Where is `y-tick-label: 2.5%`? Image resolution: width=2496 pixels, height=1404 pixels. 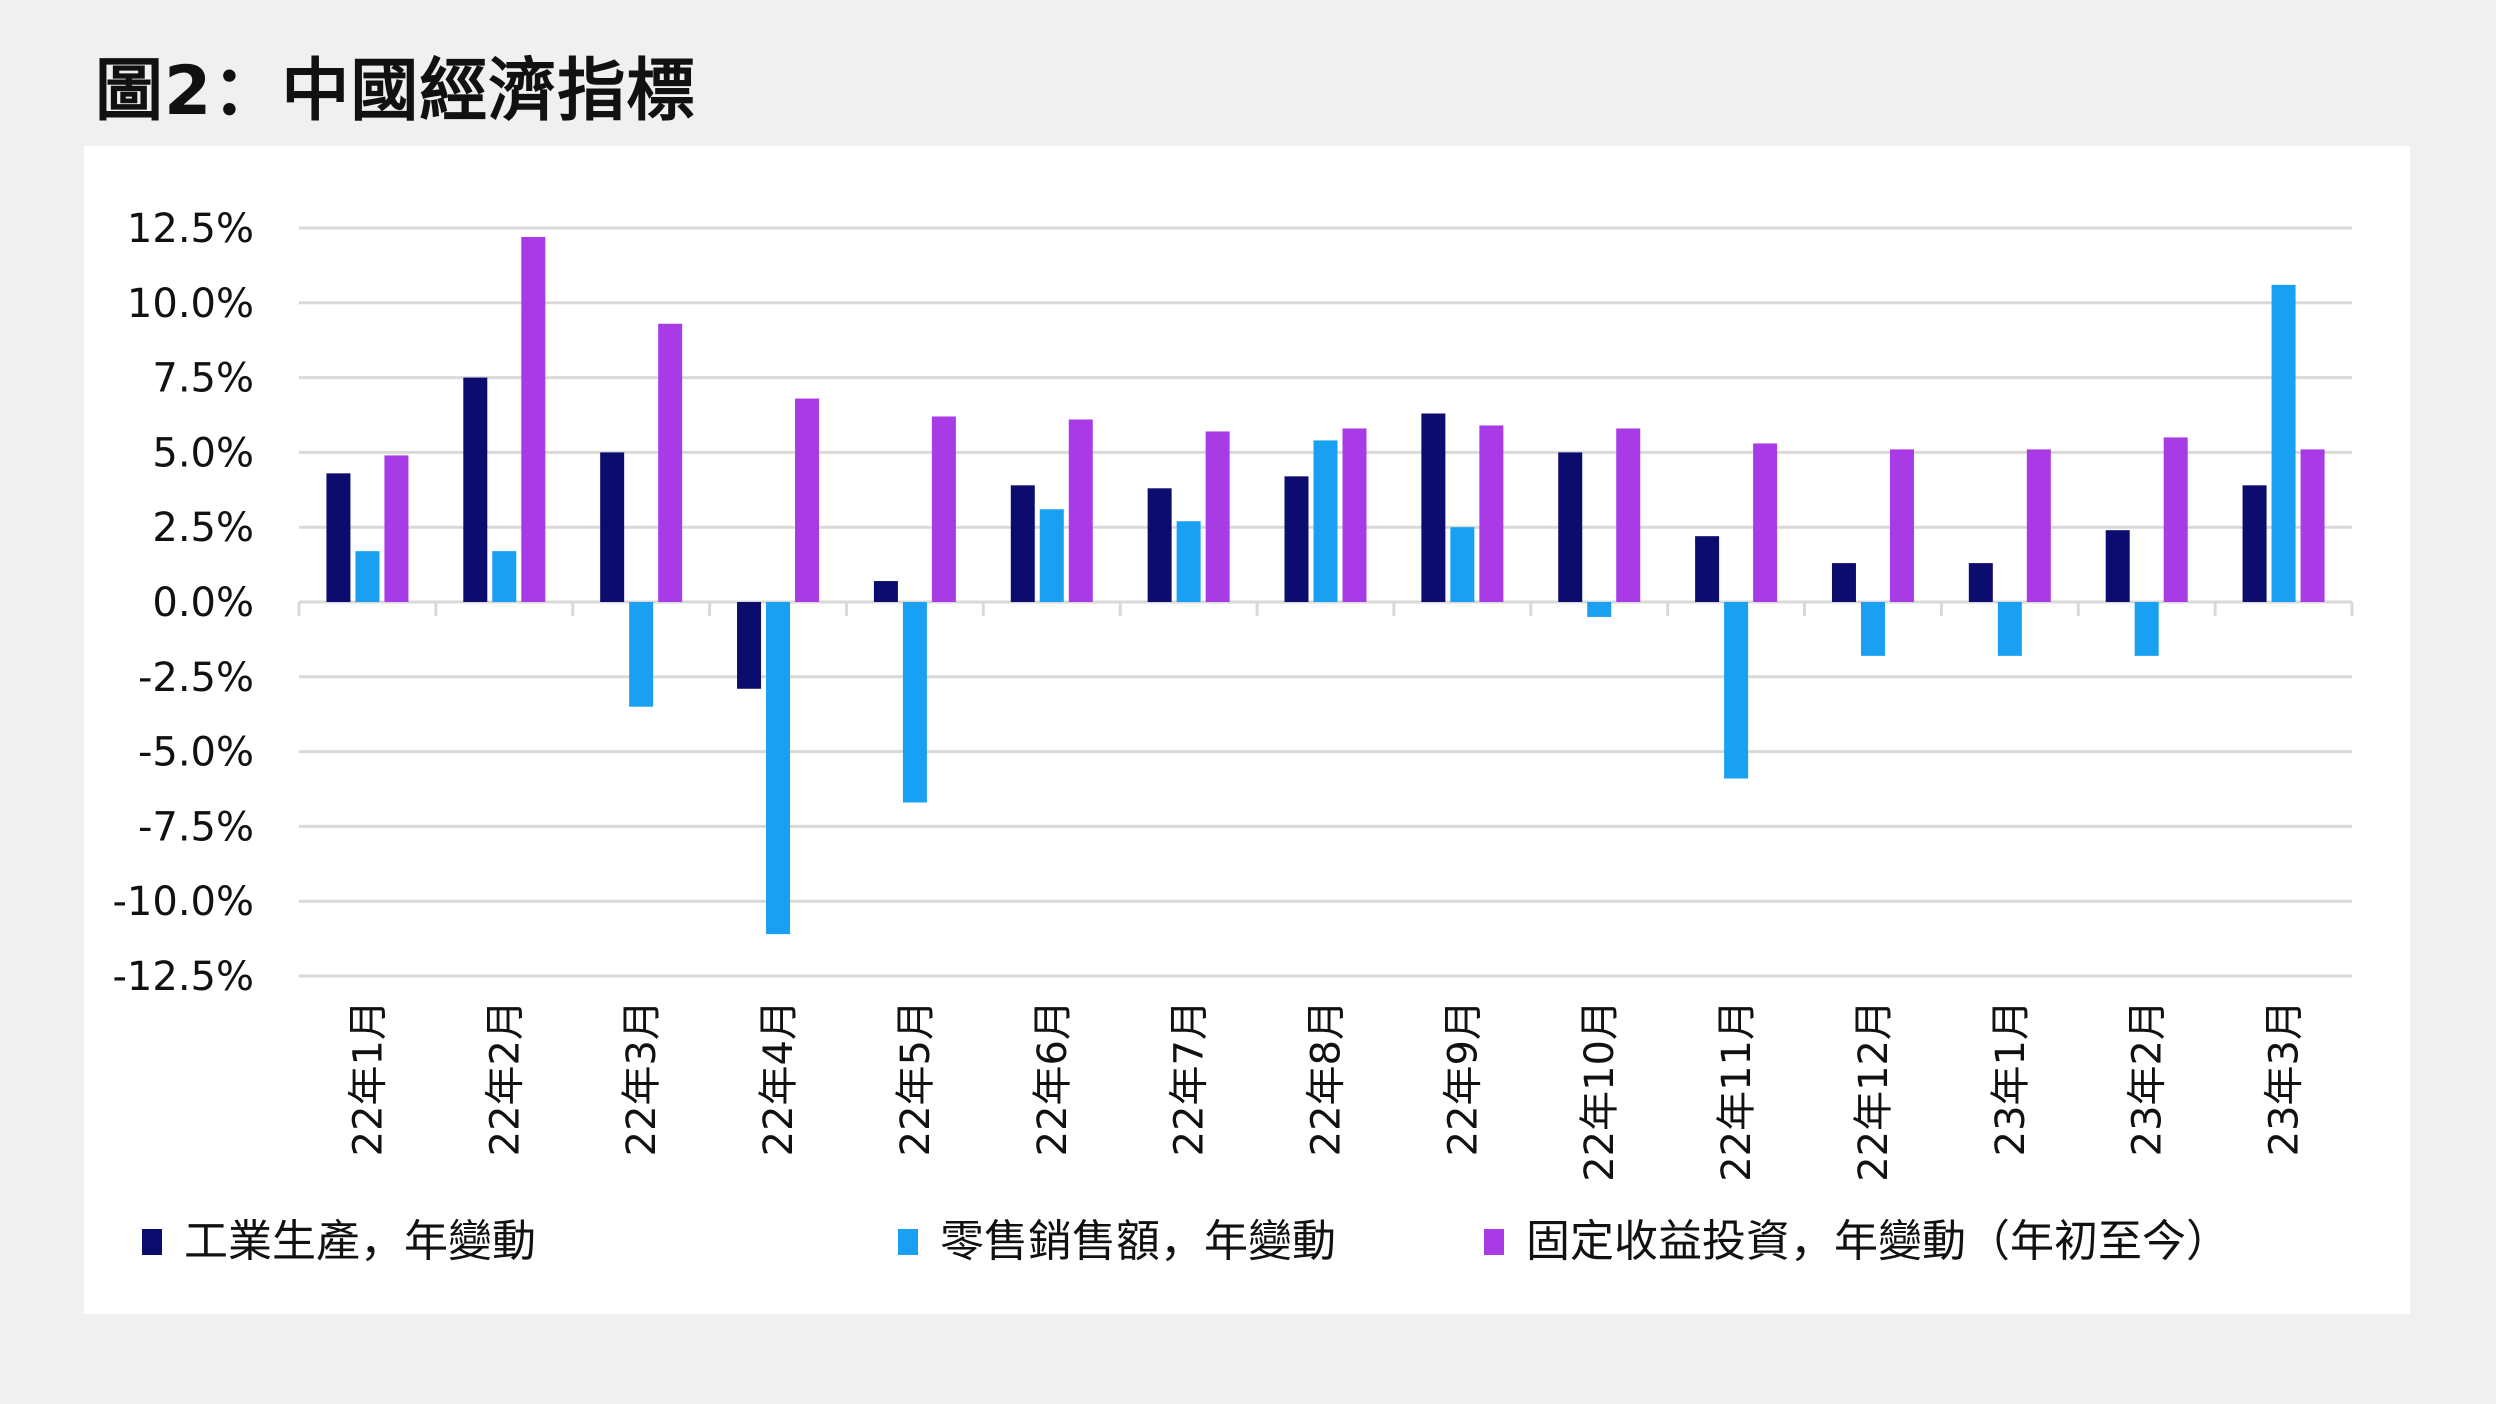 y-tick-label: 2.5% is located at coordinates (203, 528).